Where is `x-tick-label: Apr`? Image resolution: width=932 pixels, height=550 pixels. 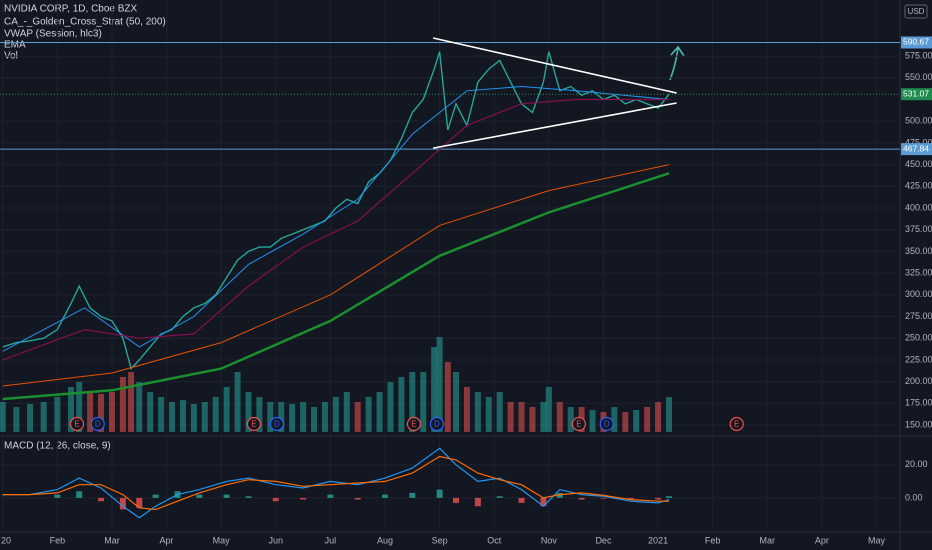
x-tick-label: Apr is located at coordinates (822, 540).